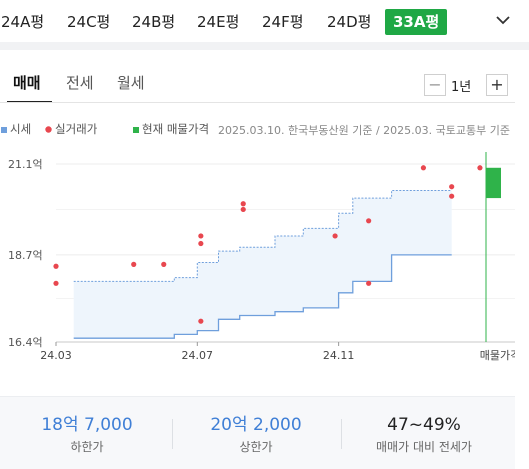 This screenshot has height=469, width=529. What do you see at coordinates (4, 129) in the screenshot?
I see `quote-legend-icon` at bounding box center [4, 129].